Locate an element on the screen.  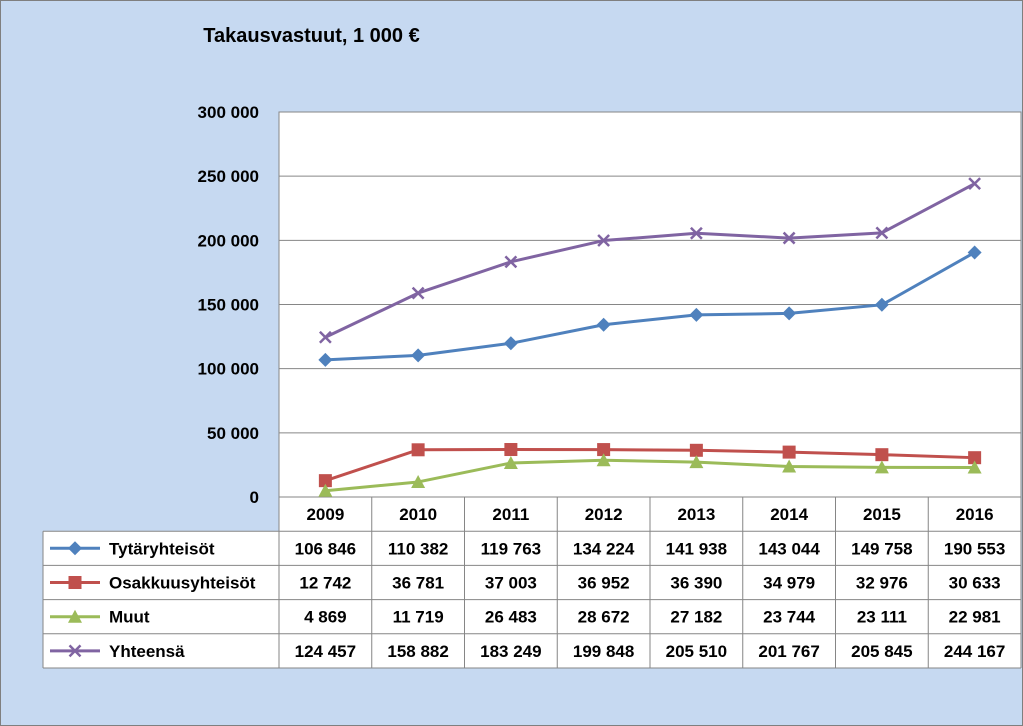
data-table-value: 30 633 is located at coordinates (975, 583).